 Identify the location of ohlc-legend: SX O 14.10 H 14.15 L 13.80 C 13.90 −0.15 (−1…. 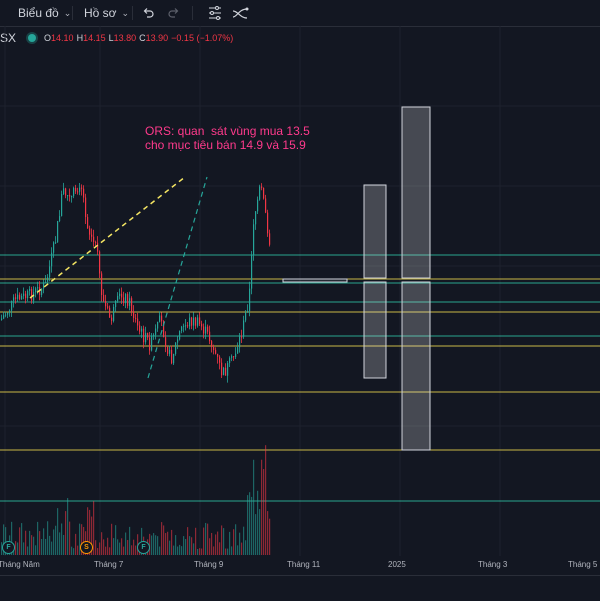
(118, 38).